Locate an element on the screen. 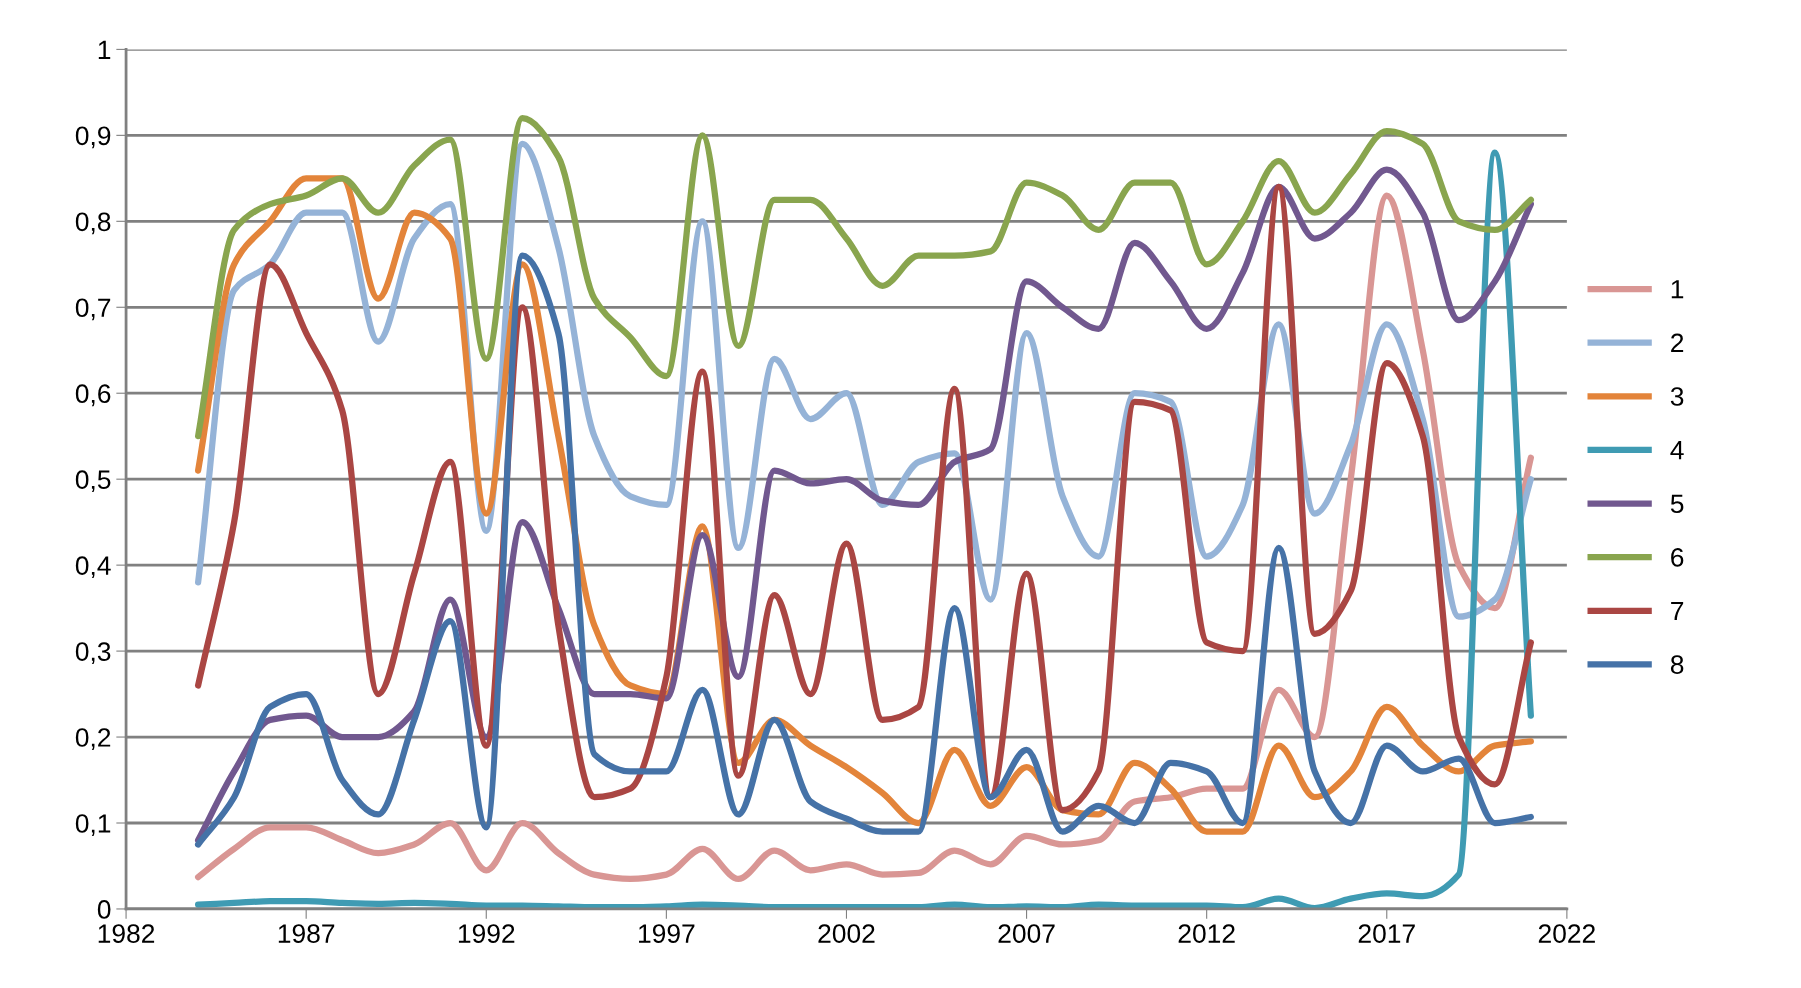 This screenshot has width=1801, height=988. legend-label: 2 is located at coordinates (1677, 342).